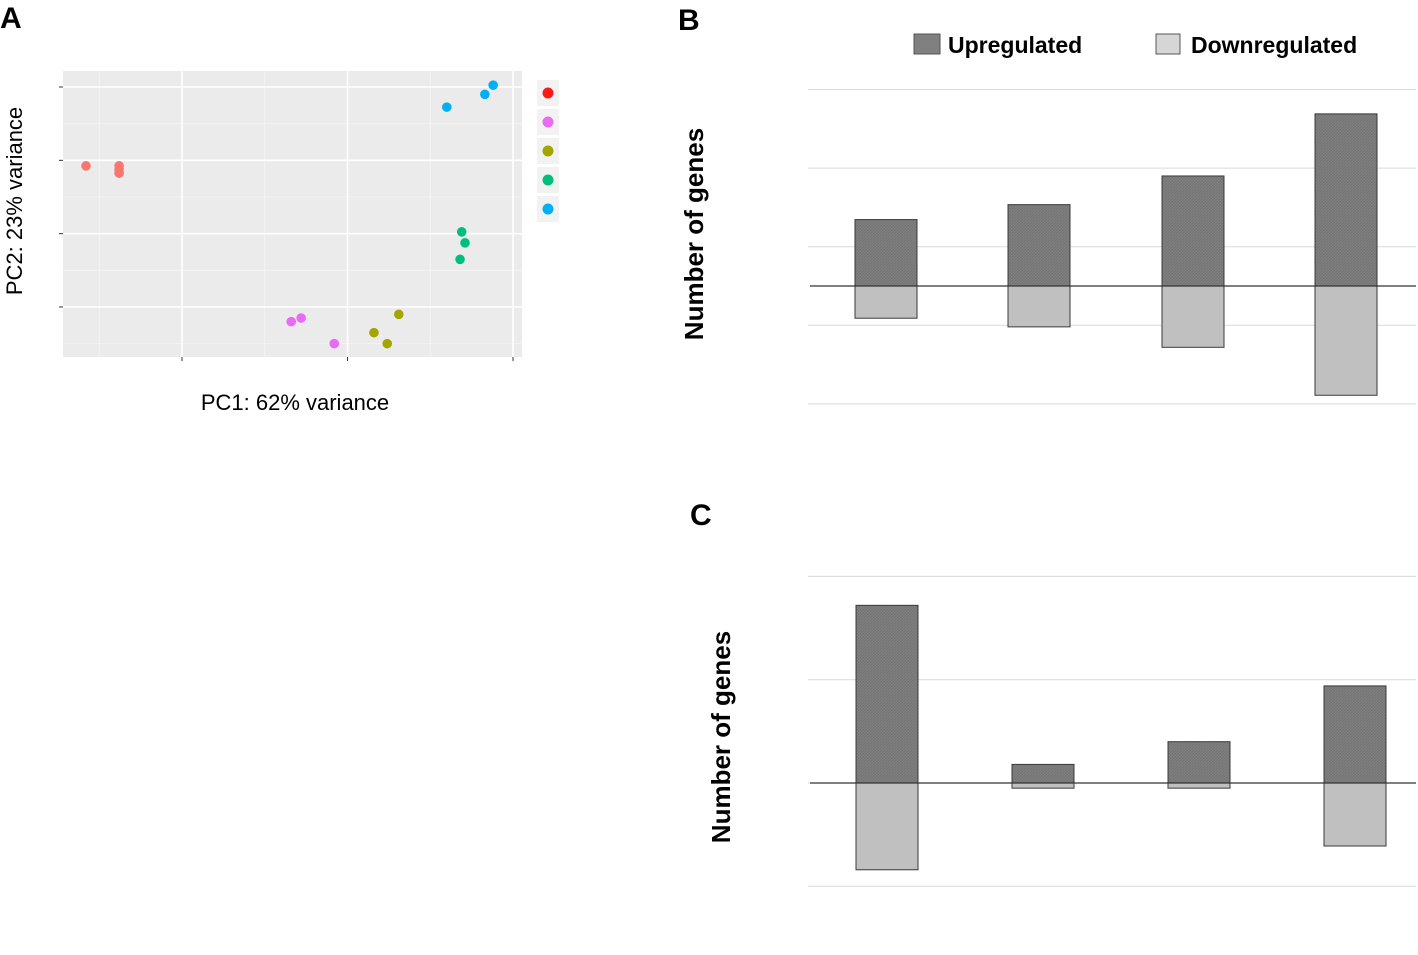 Image resolution: width=1418 pixels, height=955 pixels. What do you see at coordinates (1274, 45) in the screenshot?
I see `legend-label-downregulated: Downregulated` at bounding box center [1274, 45].